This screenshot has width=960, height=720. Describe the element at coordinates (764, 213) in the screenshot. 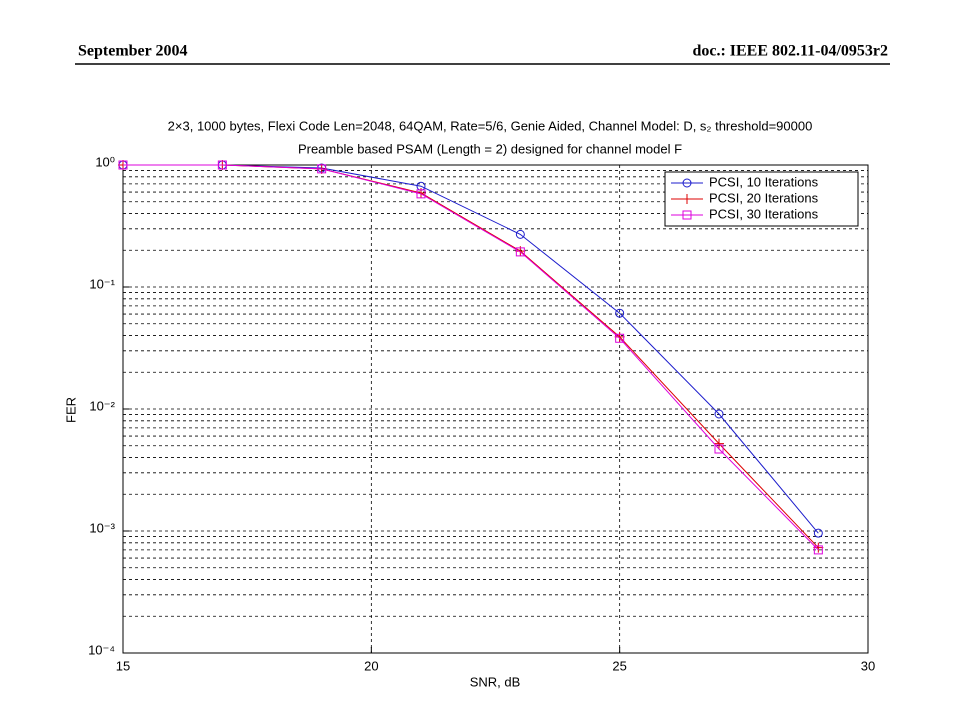

I see `legend-label: PCSI, 30 Iterations` at that location.